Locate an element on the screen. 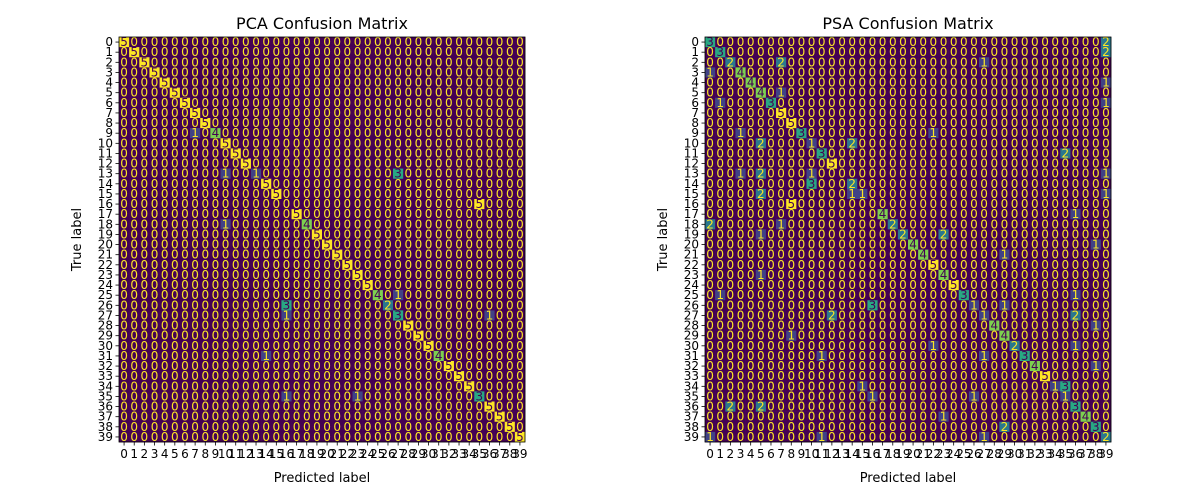  cell-value-label: 2 is located at coordinates (388, 305).